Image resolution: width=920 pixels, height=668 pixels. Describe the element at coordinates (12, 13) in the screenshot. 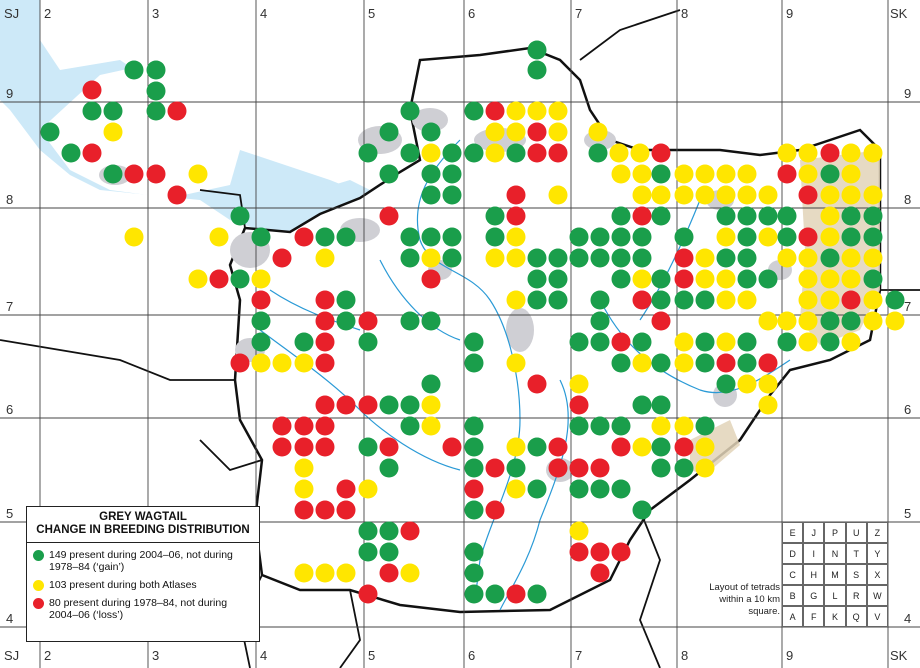

I see `sj-top-label: SJ` at that location.